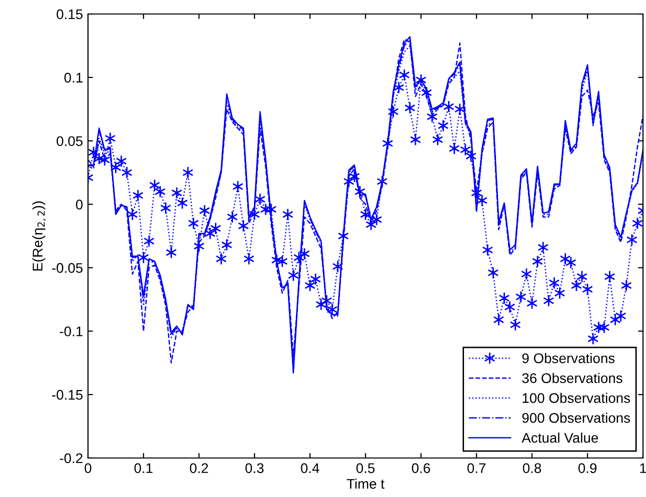 This screenshot has width=646, height=497. Describe the element at coordinates (88, 468) in the screenshot. I see `x-tick-label: 0` at that location.